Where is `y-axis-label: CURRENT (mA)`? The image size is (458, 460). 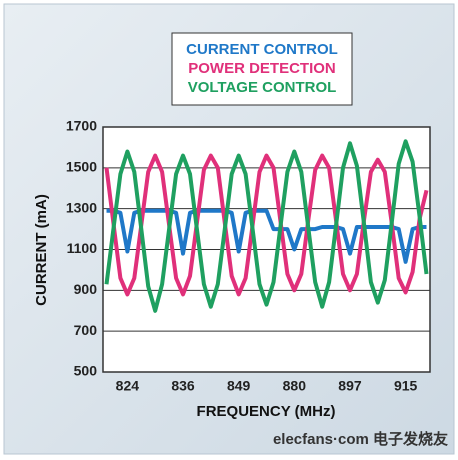 y-axis-label: CURRENT (mA) is located at coordinates (41, 250).